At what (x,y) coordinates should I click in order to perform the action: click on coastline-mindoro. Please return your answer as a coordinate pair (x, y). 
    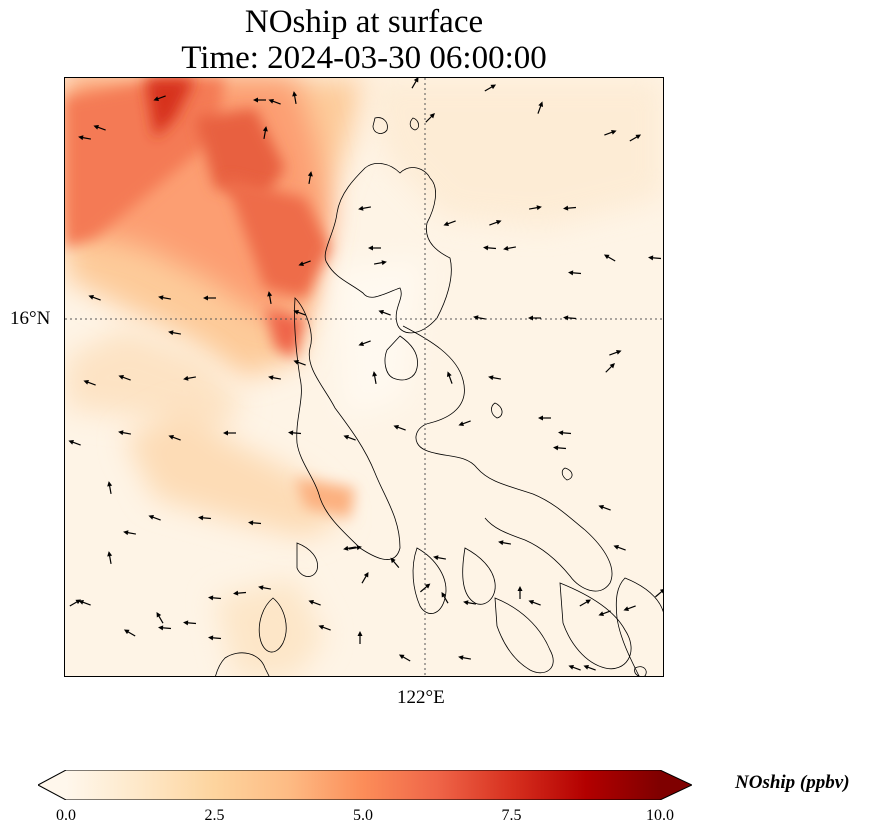
    Looking at the image, I should click on (524, 635).